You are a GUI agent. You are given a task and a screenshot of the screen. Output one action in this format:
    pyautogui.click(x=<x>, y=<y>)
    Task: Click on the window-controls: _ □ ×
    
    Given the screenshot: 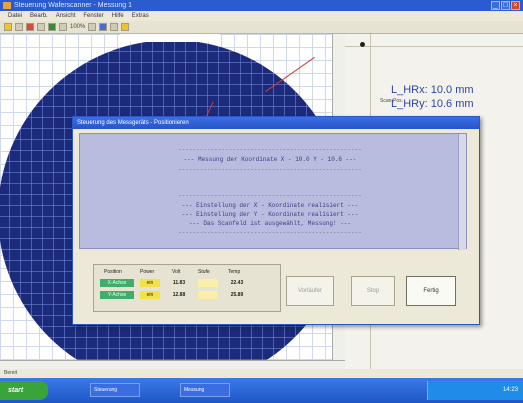 What is the action you would take?
    pyautogui.click(x=505, y=5)
    